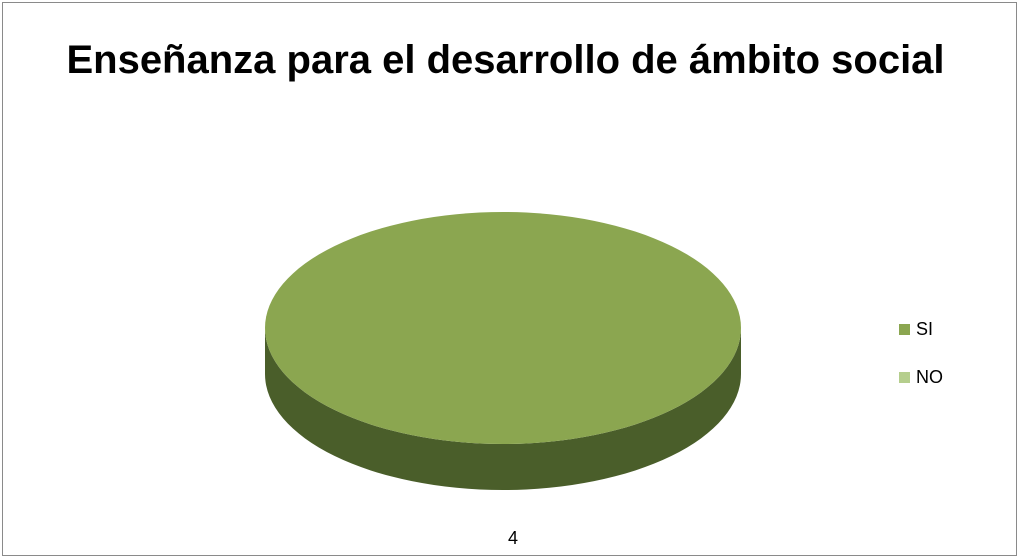  Describe the element at coordinates (925, 329) in the screenshot. I see `legend-label-si: SI` at that location.